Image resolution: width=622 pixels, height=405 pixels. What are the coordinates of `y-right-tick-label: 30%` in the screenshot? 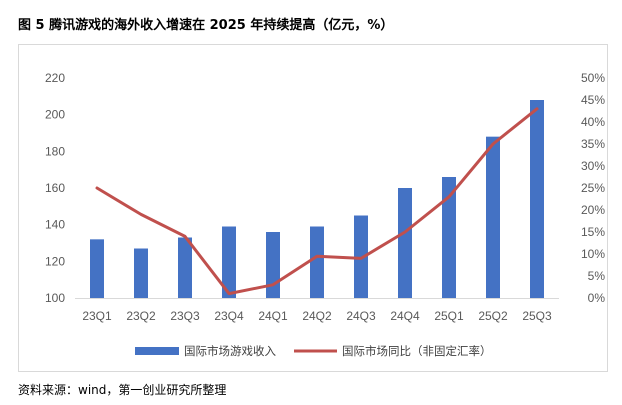 It's located at (593, 166).